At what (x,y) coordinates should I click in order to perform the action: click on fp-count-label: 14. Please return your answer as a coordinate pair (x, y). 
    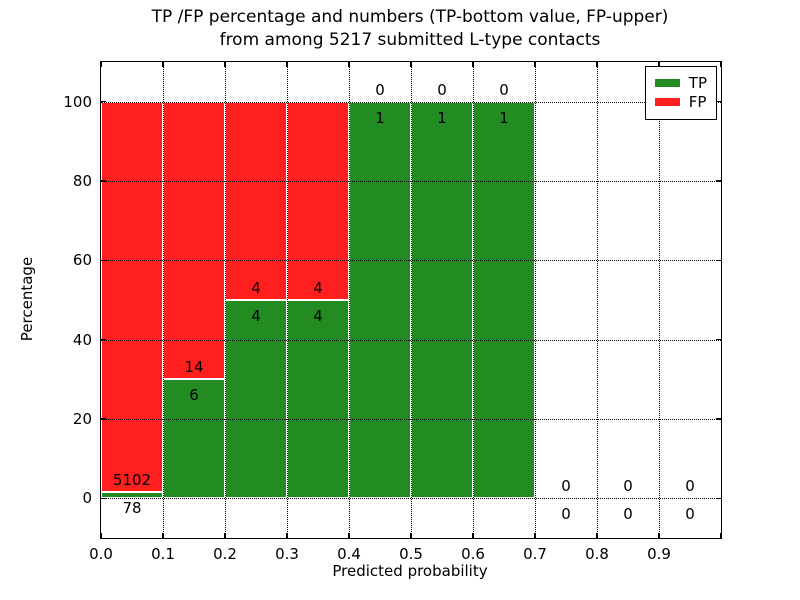
    Looking at the image, I should click on (194, 367).